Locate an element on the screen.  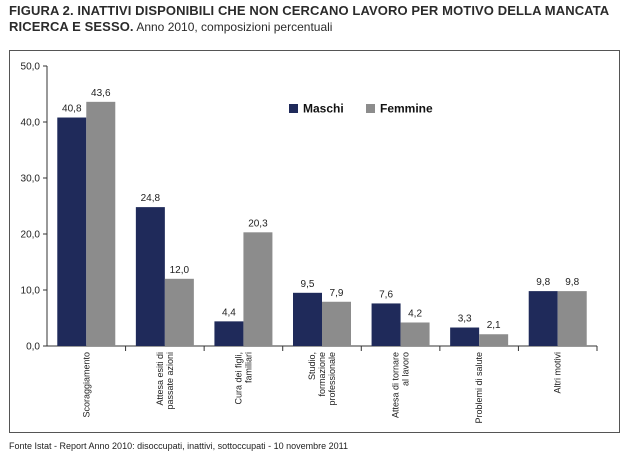
data-label-femmine: 2,1 is located at coordinates (494, 325).